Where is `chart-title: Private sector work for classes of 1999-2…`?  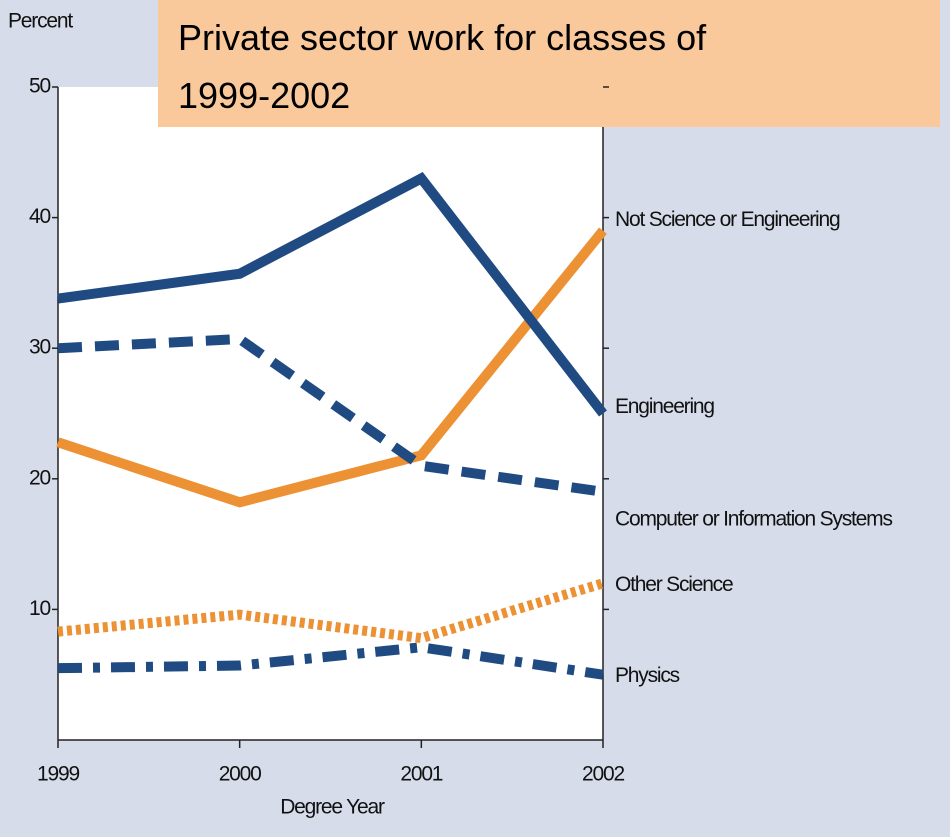
chart-title: Private sector work for classes of 1999-2… is located at coordinates (442, 66).